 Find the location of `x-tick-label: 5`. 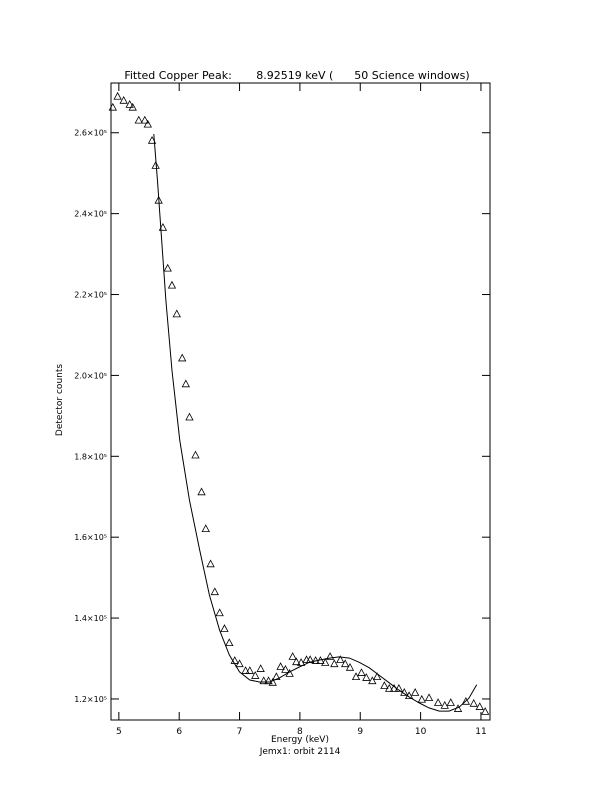

x-tick-label: 5 is located at coordinates (119, 732).